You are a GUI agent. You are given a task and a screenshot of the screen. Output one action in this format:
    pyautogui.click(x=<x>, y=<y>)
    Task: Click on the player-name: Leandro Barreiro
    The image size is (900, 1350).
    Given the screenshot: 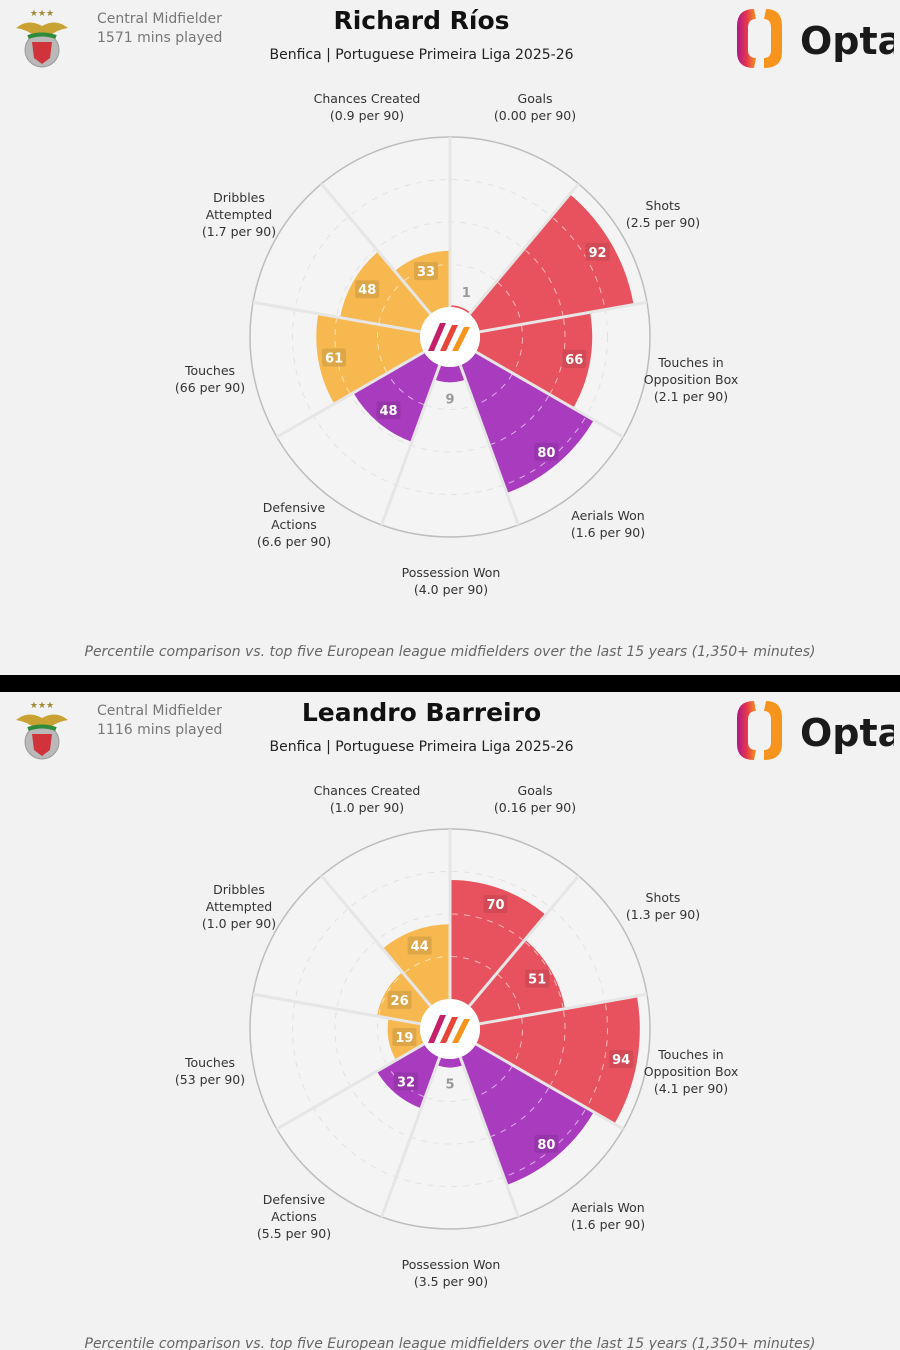 What is the action you would take?
    pyautogui.click(x=421, y=712)
    